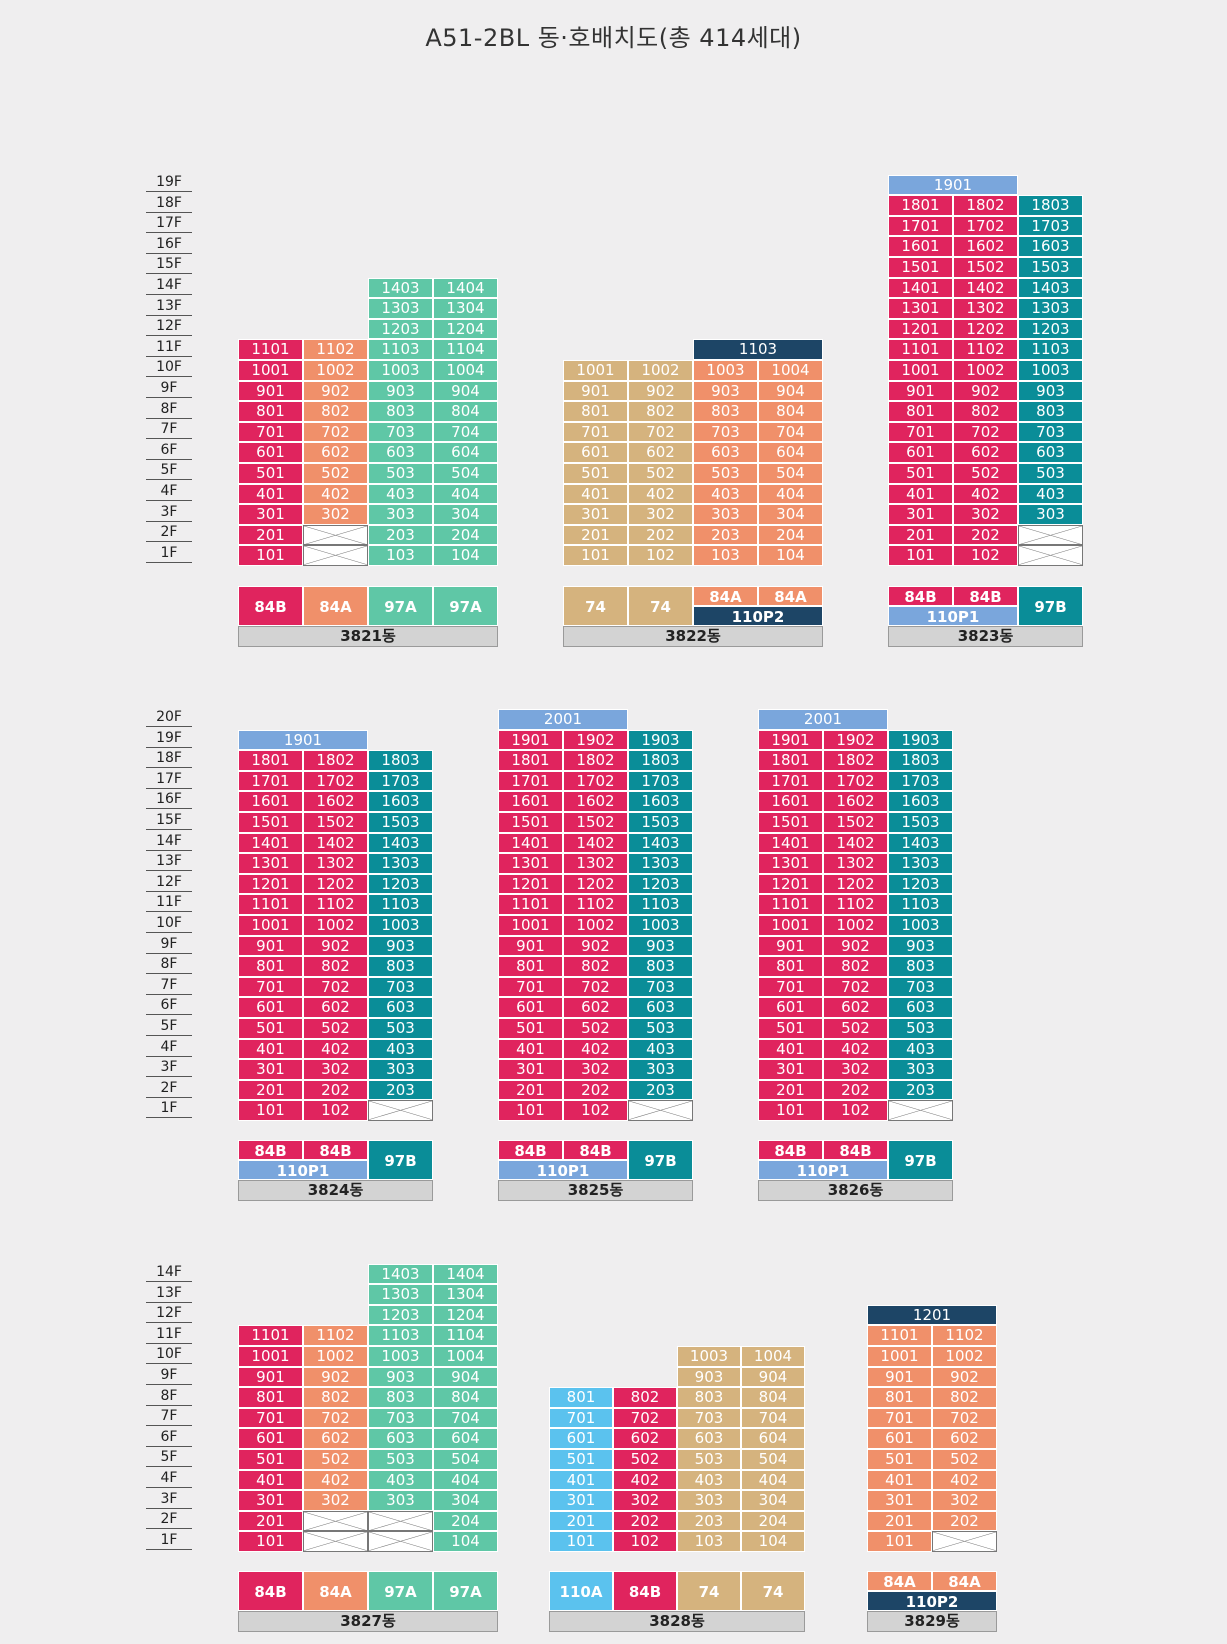 This screenshot has height=1644, width=1227. Describe the element at coordinates (169, 820) in the screenshot. I see `floor-label: 15F` at that location.